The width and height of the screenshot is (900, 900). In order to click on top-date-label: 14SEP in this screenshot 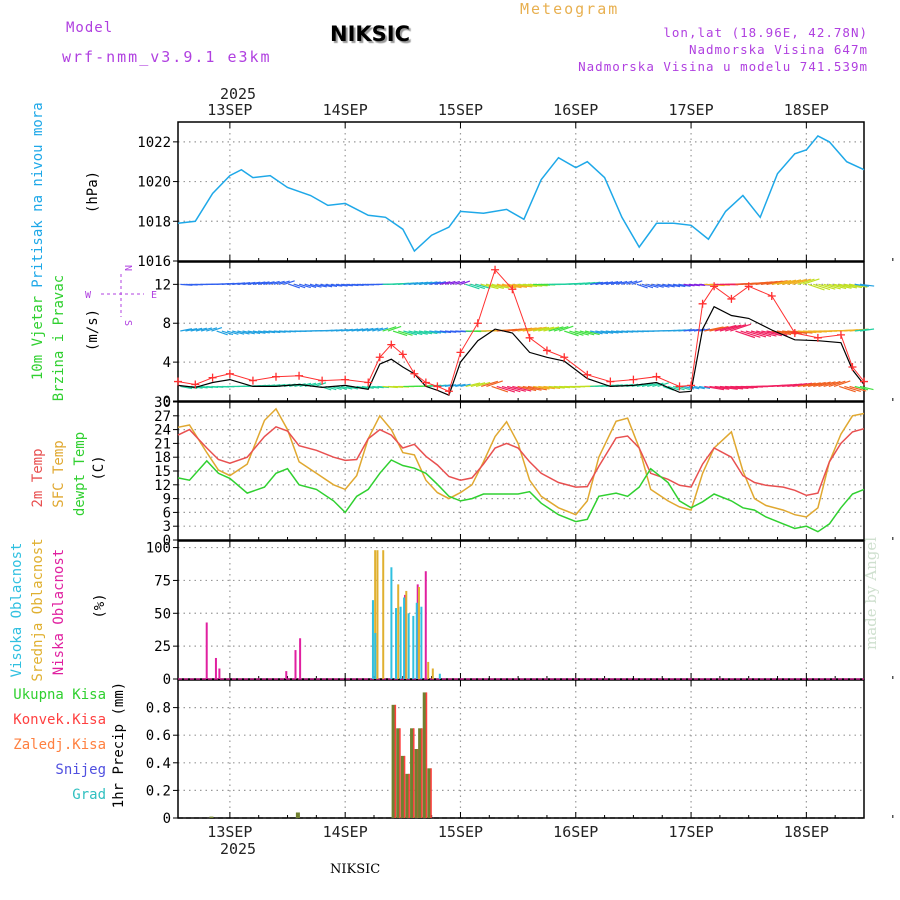, I will do `click(345, 110)`.